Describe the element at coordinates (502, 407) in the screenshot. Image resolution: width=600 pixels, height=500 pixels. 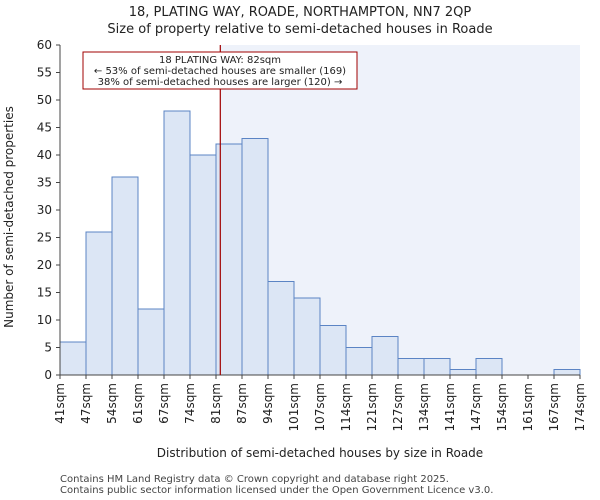
I see `x-tick-label: 154sqm` at that location.